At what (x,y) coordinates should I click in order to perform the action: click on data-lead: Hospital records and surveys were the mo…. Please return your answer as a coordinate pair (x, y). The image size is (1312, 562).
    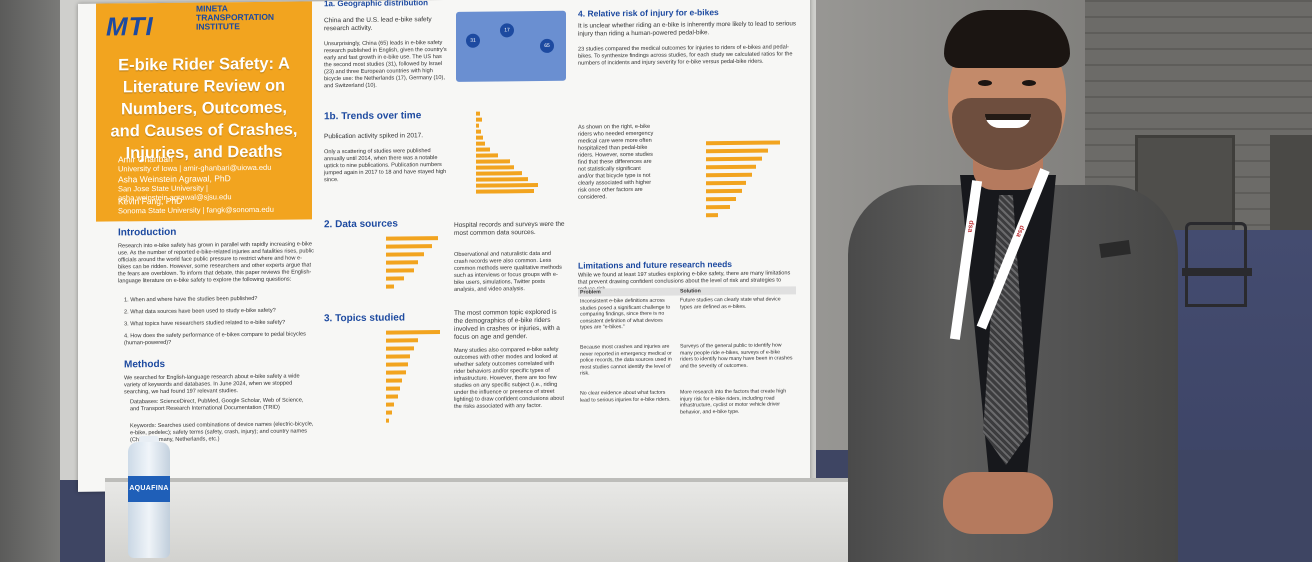
    Looking at the image, I should click on (509, 228).